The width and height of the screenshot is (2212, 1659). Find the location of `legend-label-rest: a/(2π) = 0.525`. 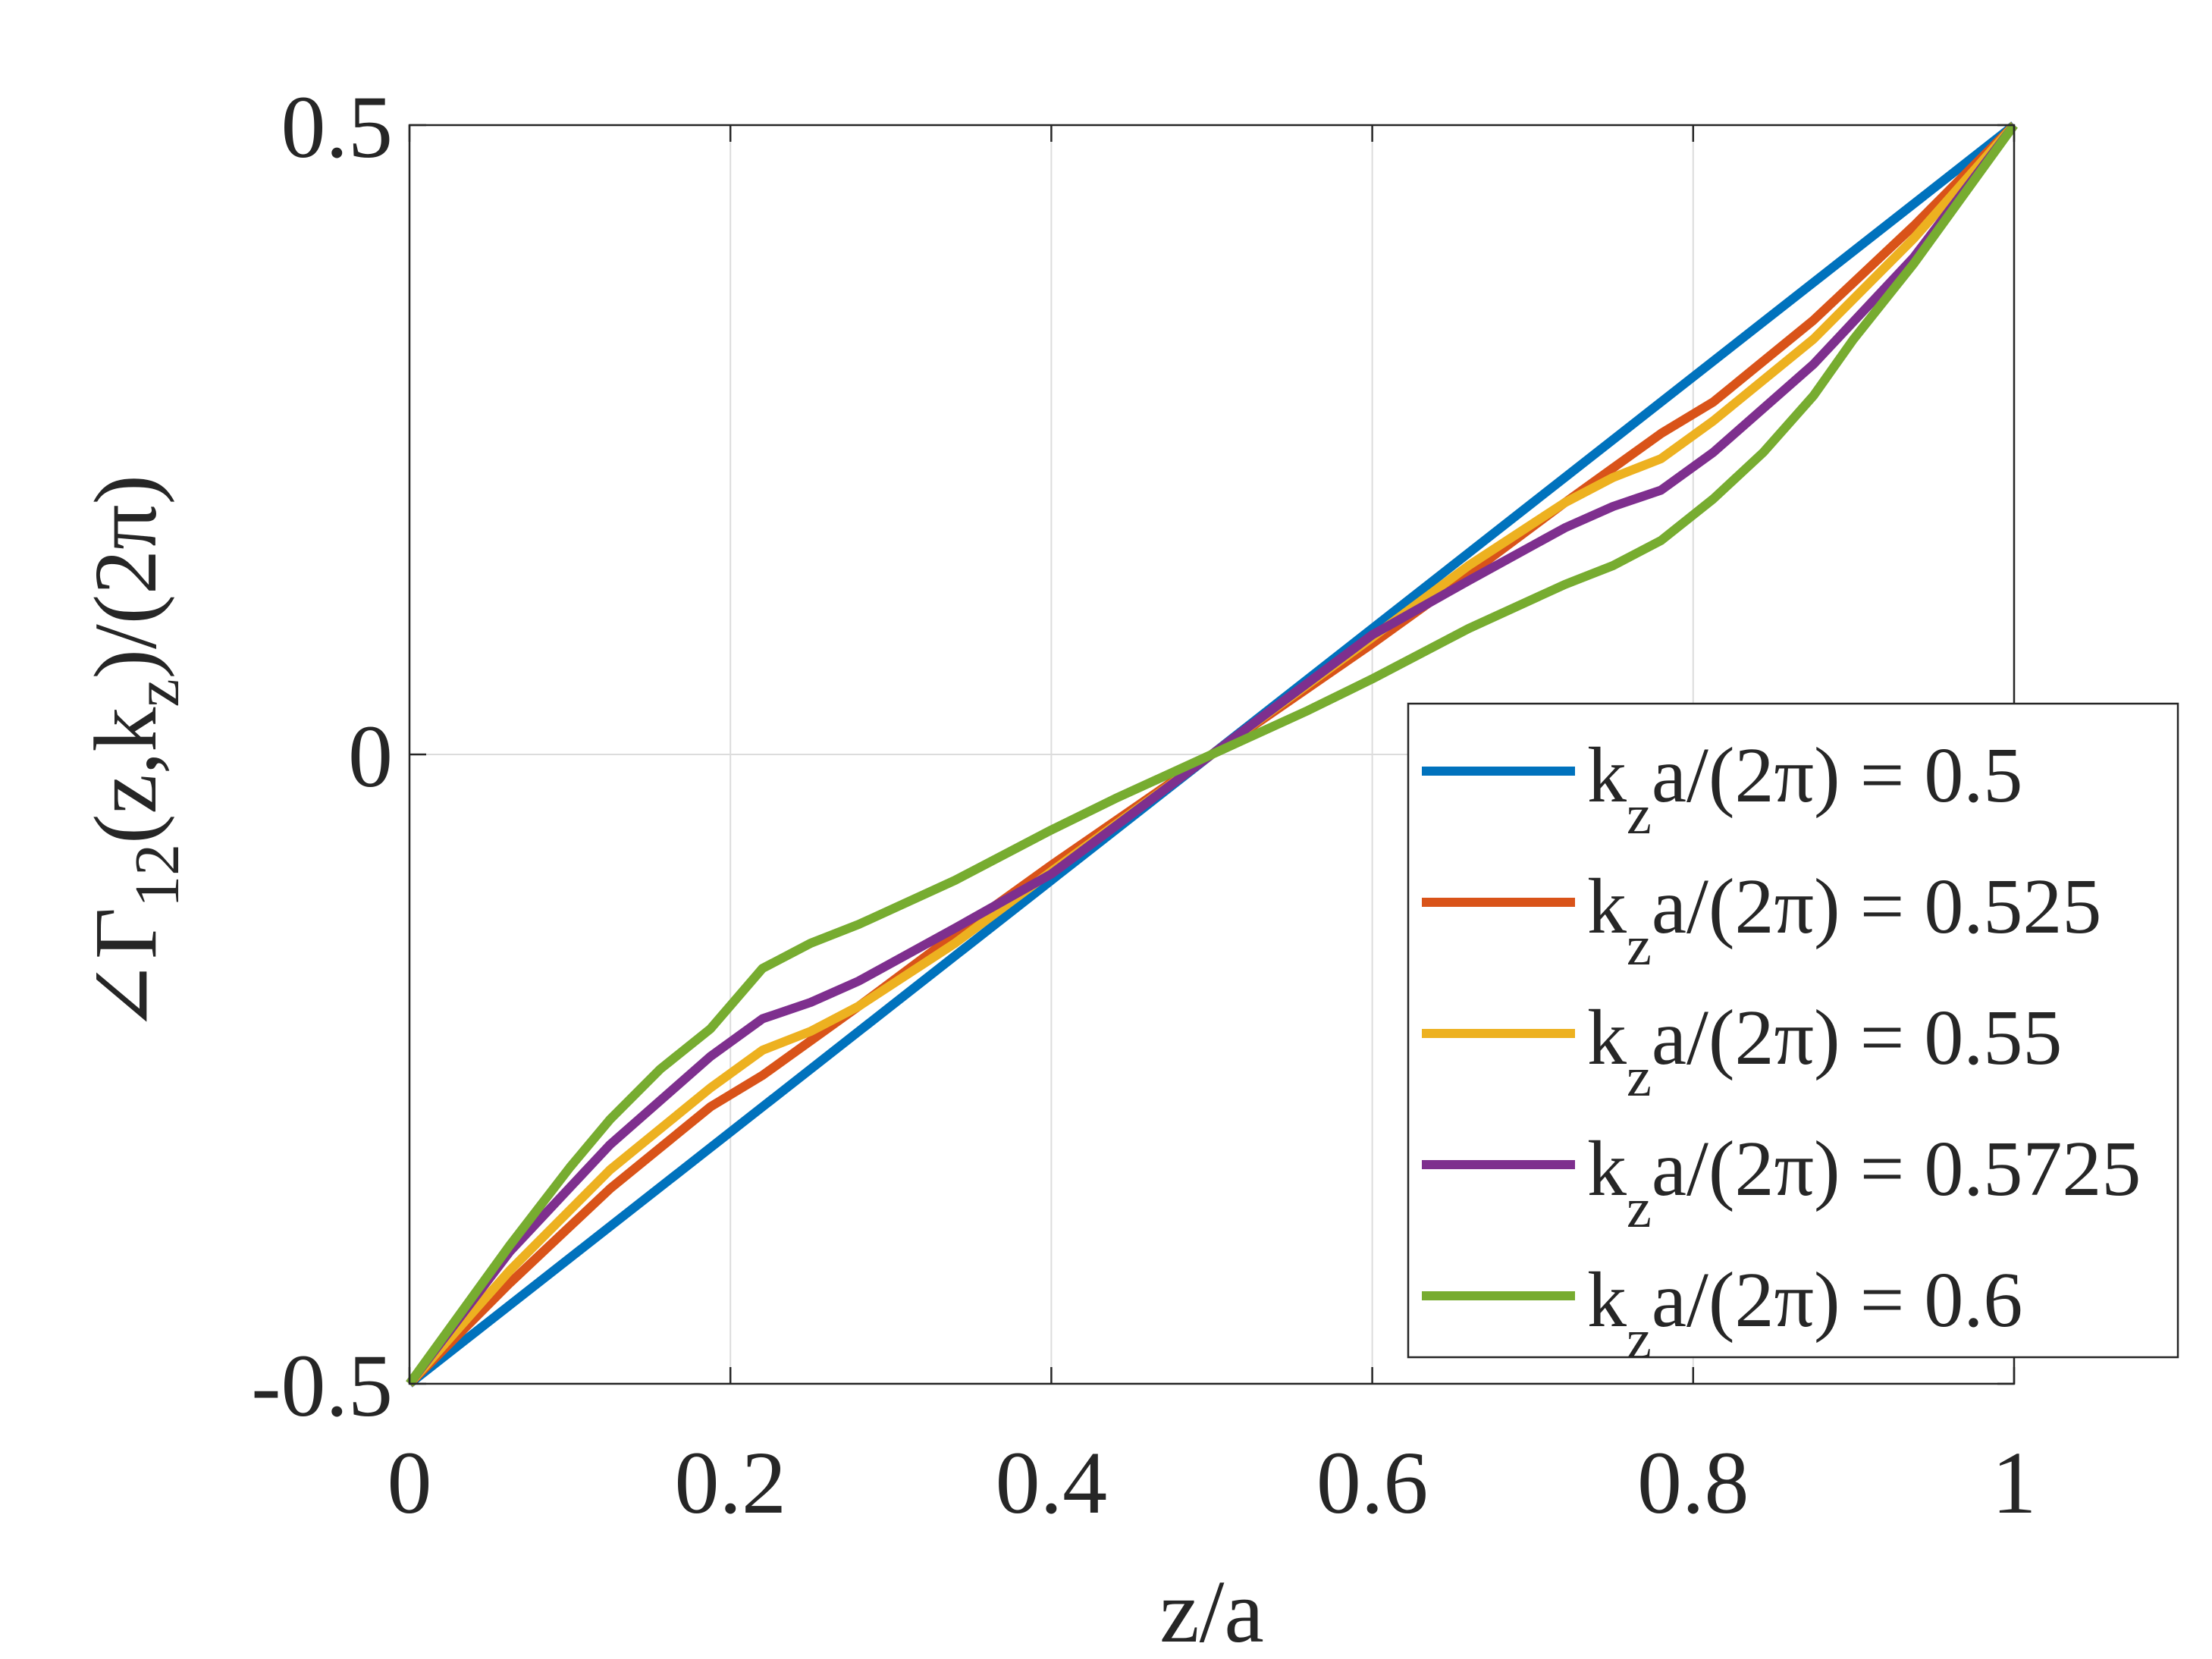

legend-label-rest: a/(2π) = 0.525 is located at coordinates (1877, 906).